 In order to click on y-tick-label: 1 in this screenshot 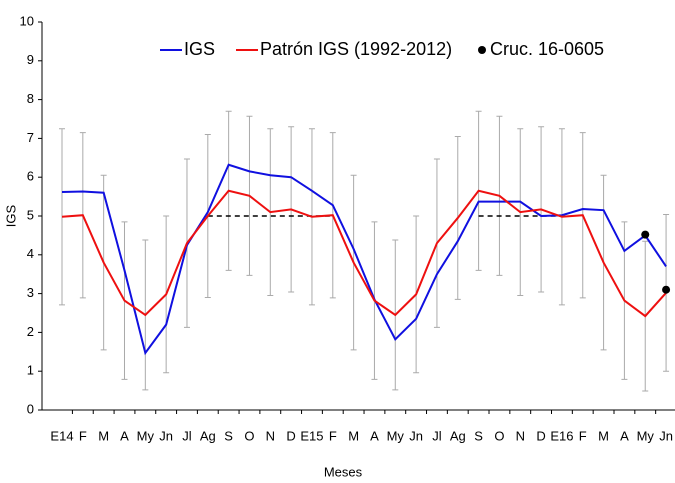, I will do `click(30, 370)`.